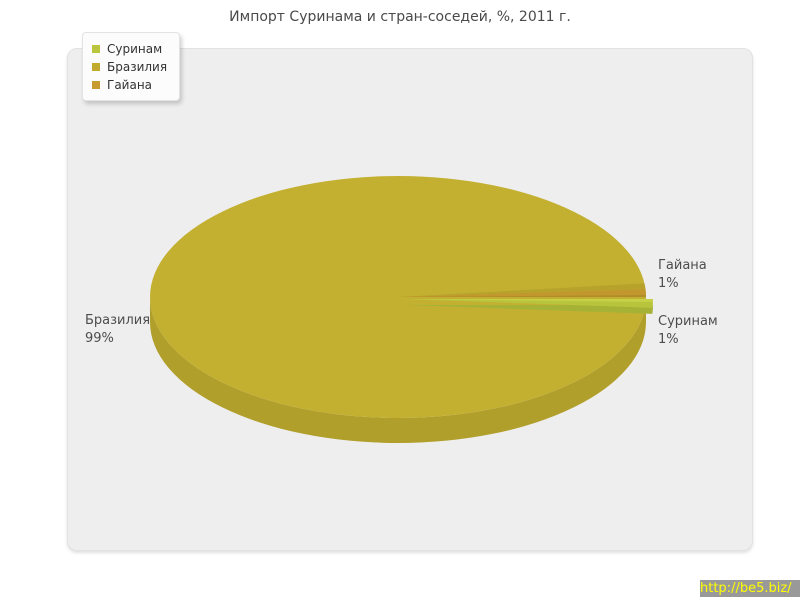 Image resolution: width=800 pixels, height=600 pixels. I want to click on slice-label-suriname: Суринам 1%, so click(688, 331).